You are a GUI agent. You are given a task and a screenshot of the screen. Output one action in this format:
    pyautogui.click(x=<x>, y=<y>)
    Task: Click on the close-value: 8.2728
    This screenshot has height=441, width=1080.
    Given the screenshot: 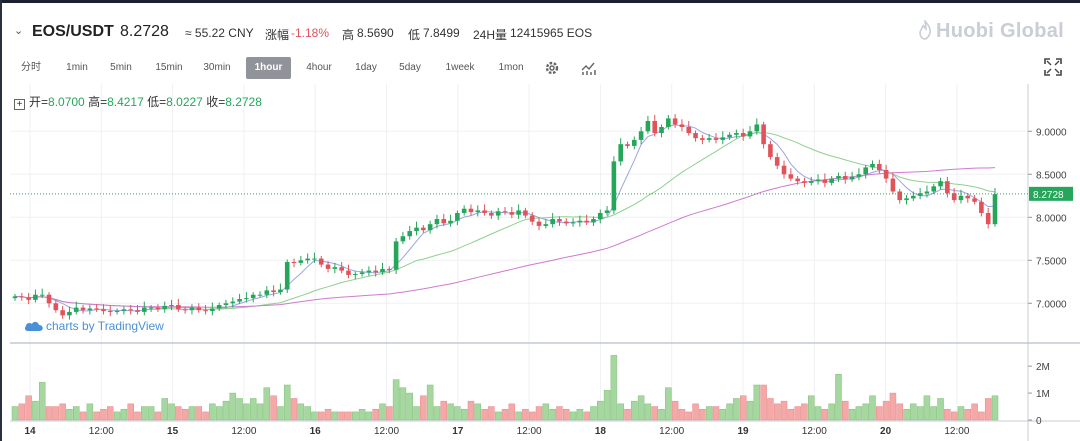 What is the action you would take?
    pyautogui.click(x=243, y=102)
    